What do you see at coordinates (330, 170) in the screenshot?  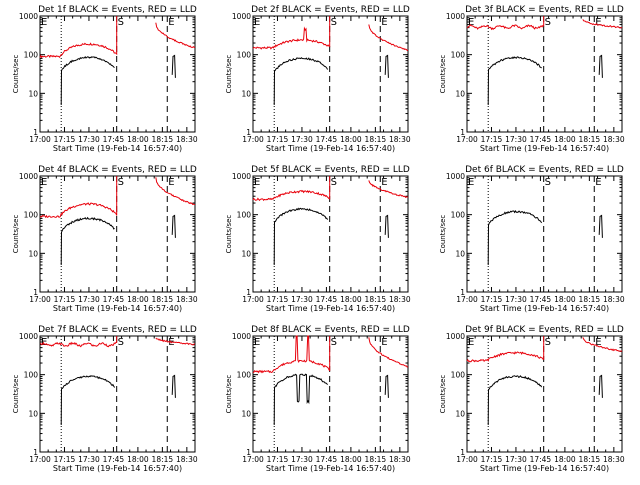 I see `panel-title: Det 5f BLACK = Events, RED = LLD` at bounding box center [330, 170].